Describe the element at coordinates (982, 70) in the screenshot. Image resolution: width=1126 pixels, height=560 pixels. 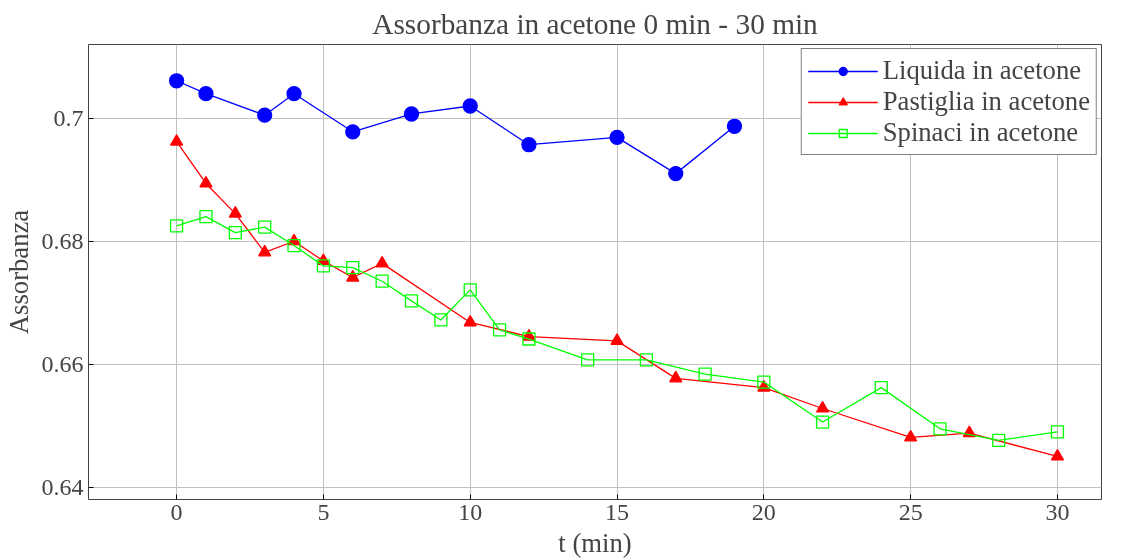
I see `legend-label: Liquida in acetone` at that location.